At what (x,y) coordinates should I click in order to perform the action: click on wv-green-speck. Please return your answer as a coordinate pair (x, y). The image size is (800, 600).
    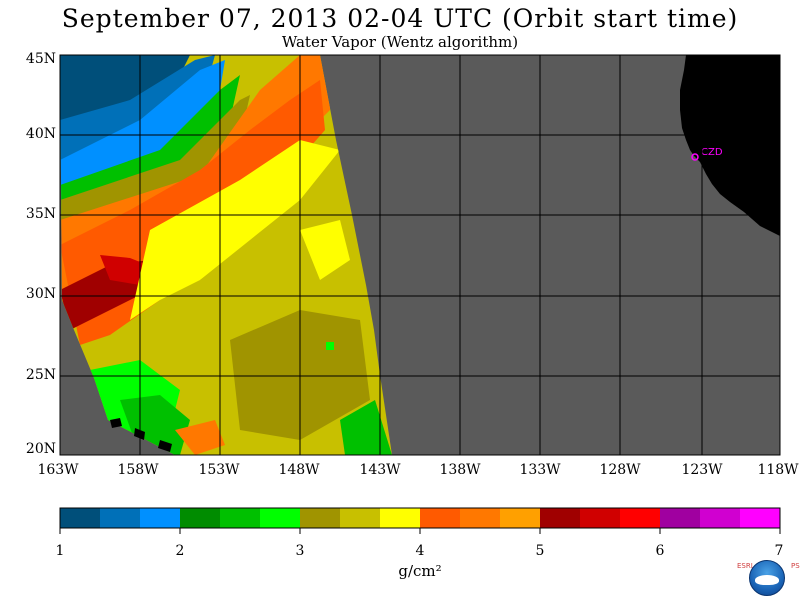
    Looking at the image, I should click on (330, 346).